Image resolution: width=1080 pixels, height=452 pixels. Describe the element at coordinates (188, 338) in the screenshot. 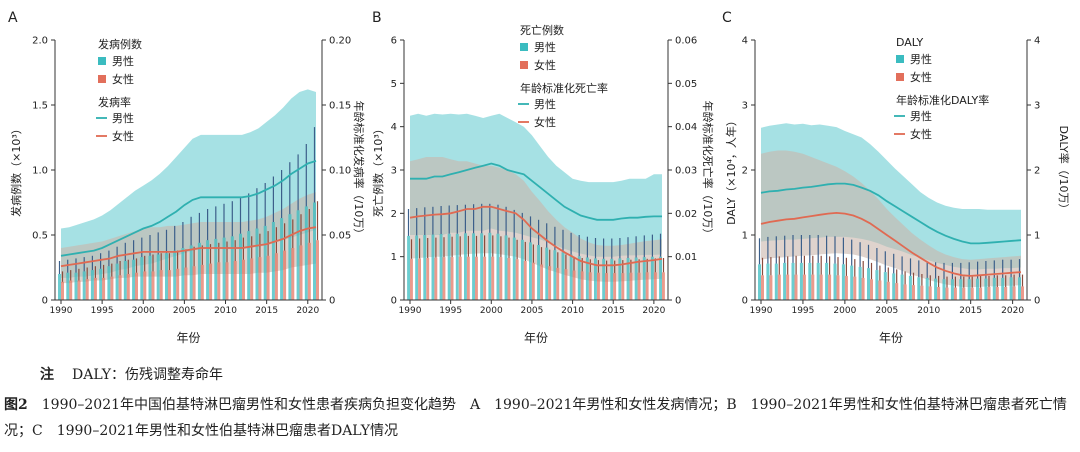

I see `x-axis-title: 年份` at that location.